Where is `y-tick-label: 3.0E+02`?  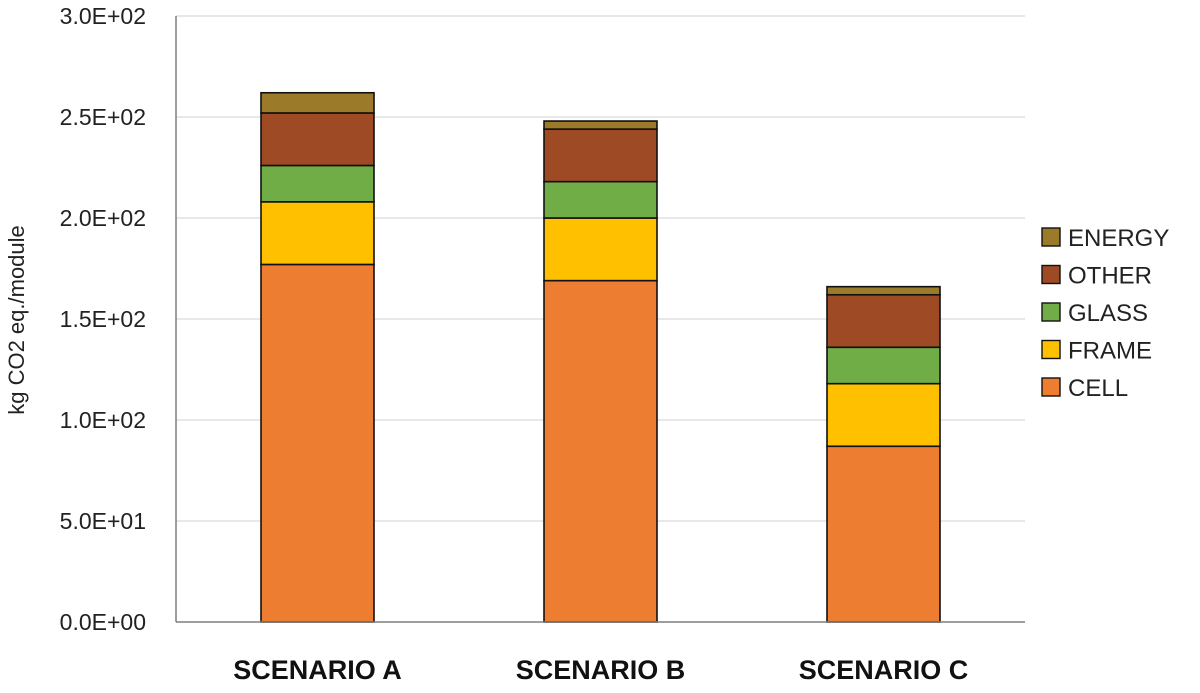
y-tick-label: 3.0E+02 is located at coordinates (103, 16).